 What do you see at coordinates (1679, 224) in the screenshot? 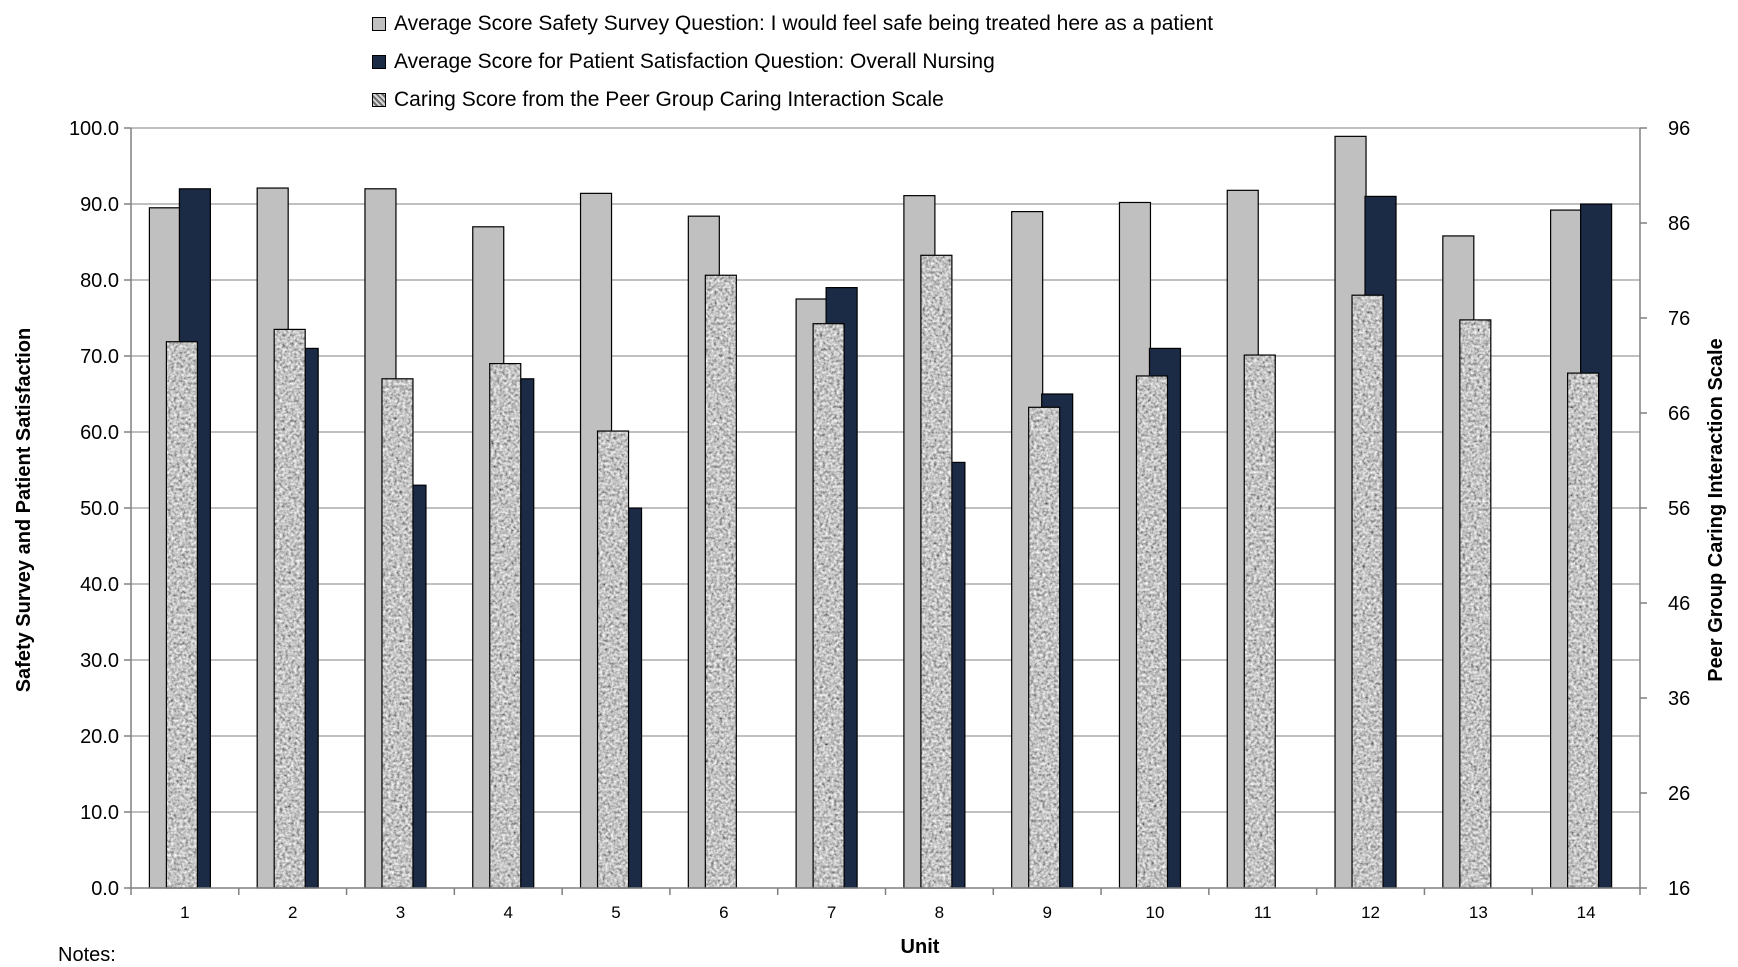
I see `y2-tick-label: 86` at bounding box center [1679, 224].